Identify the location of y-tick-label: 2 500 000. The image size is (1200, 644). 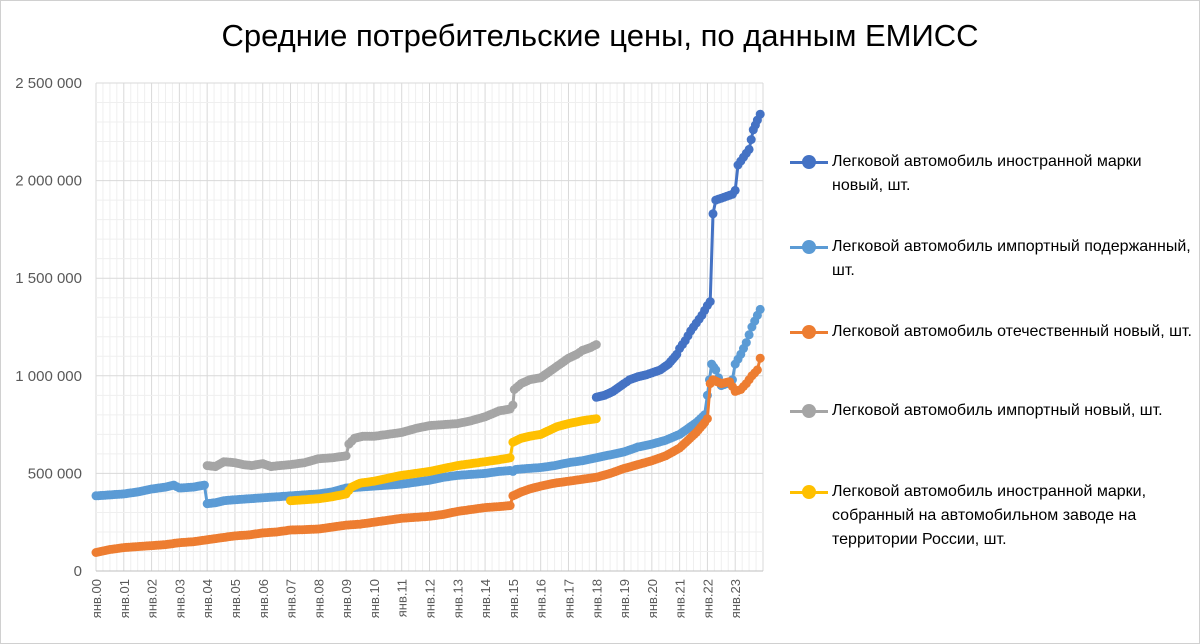
(48, 83).